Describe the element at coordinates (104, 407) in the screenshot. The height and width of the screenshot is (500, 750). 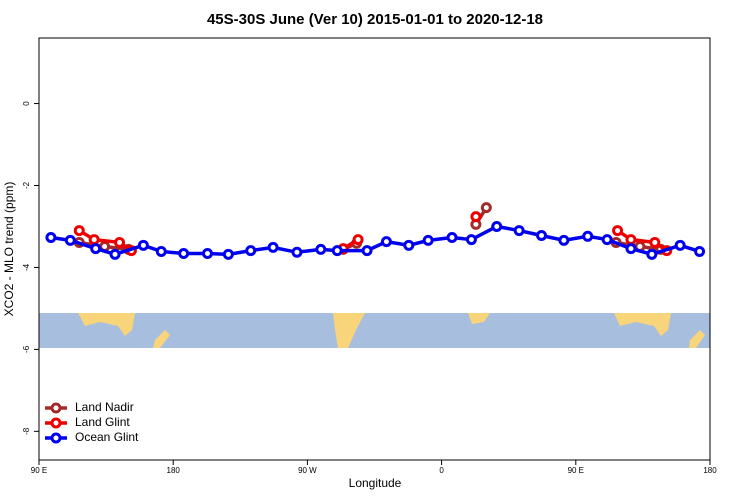
I see `legend-label: Land Nadir` at that location.